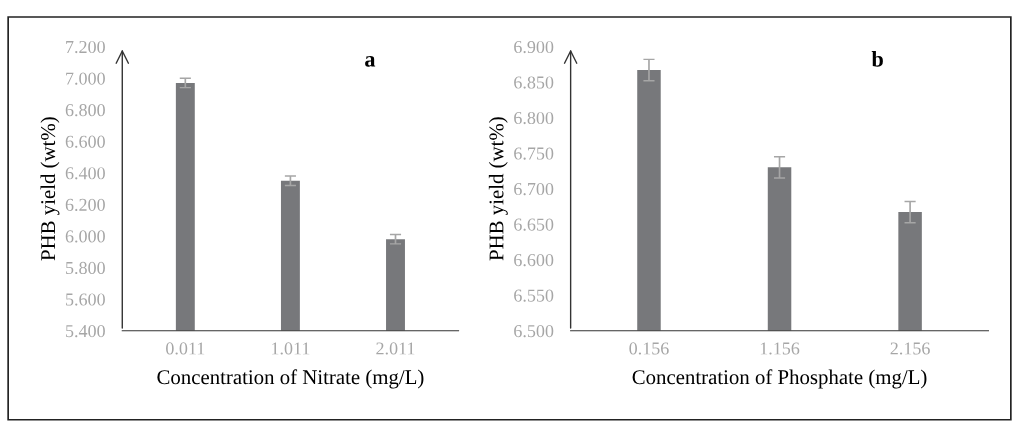  I want to click on y-tick-label: 5.600, so click(85, 299).